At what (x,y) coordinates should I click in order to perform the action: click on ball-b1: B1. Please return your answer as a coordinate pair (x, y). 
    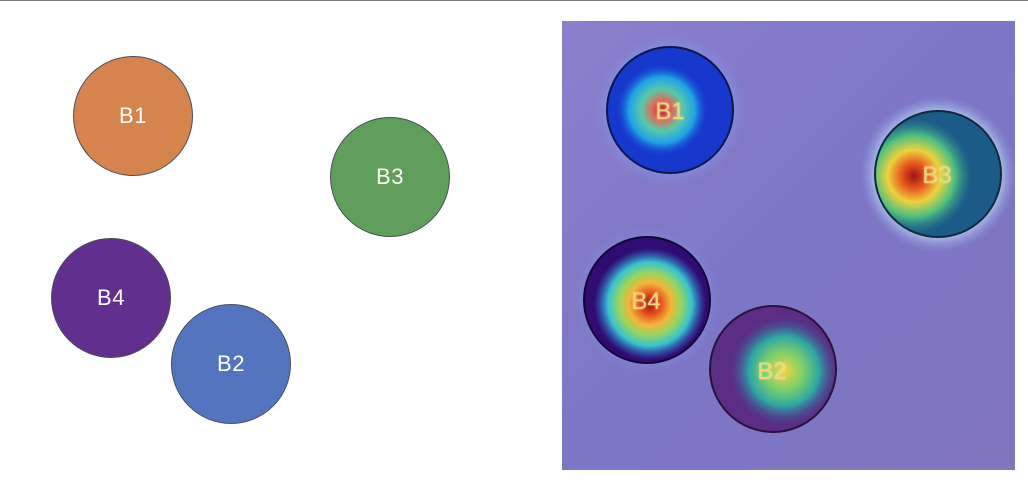
    Looking at the image, I should click on (133, 116).